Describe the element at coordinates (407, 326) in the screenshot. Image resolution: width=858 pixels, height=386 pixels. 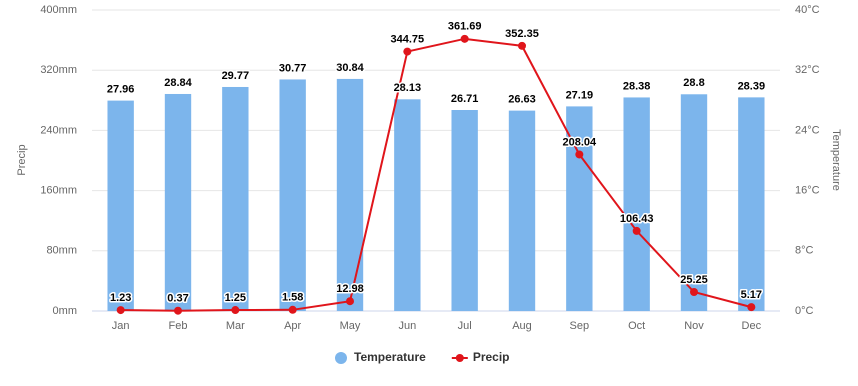
I see `x-tick-label: Jun` at that location.